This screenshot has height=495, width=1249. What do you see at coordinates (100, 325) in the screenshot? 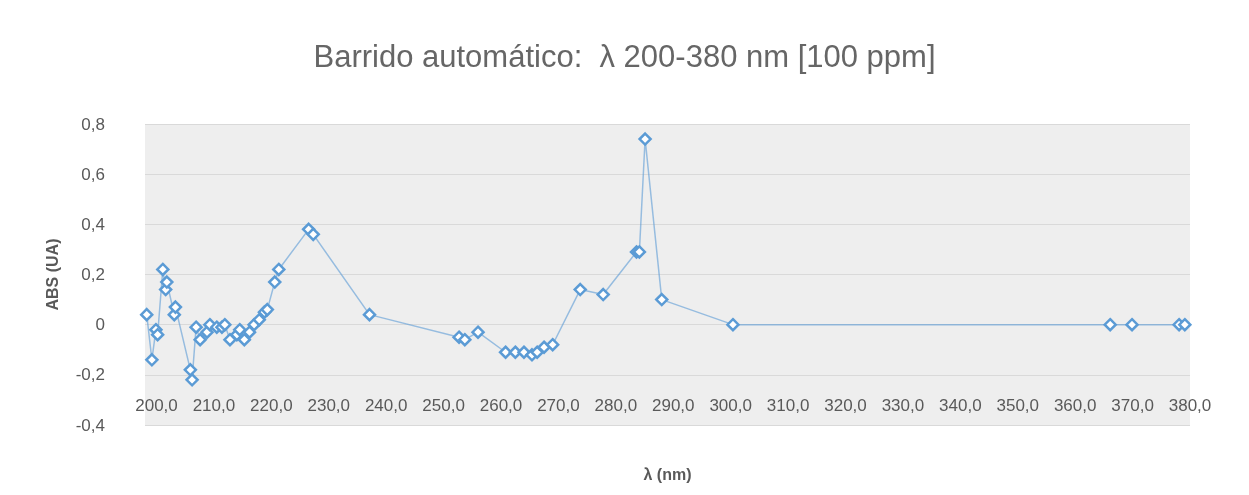
I see `y-tick-label: 0` at bounding box center [100, 325].